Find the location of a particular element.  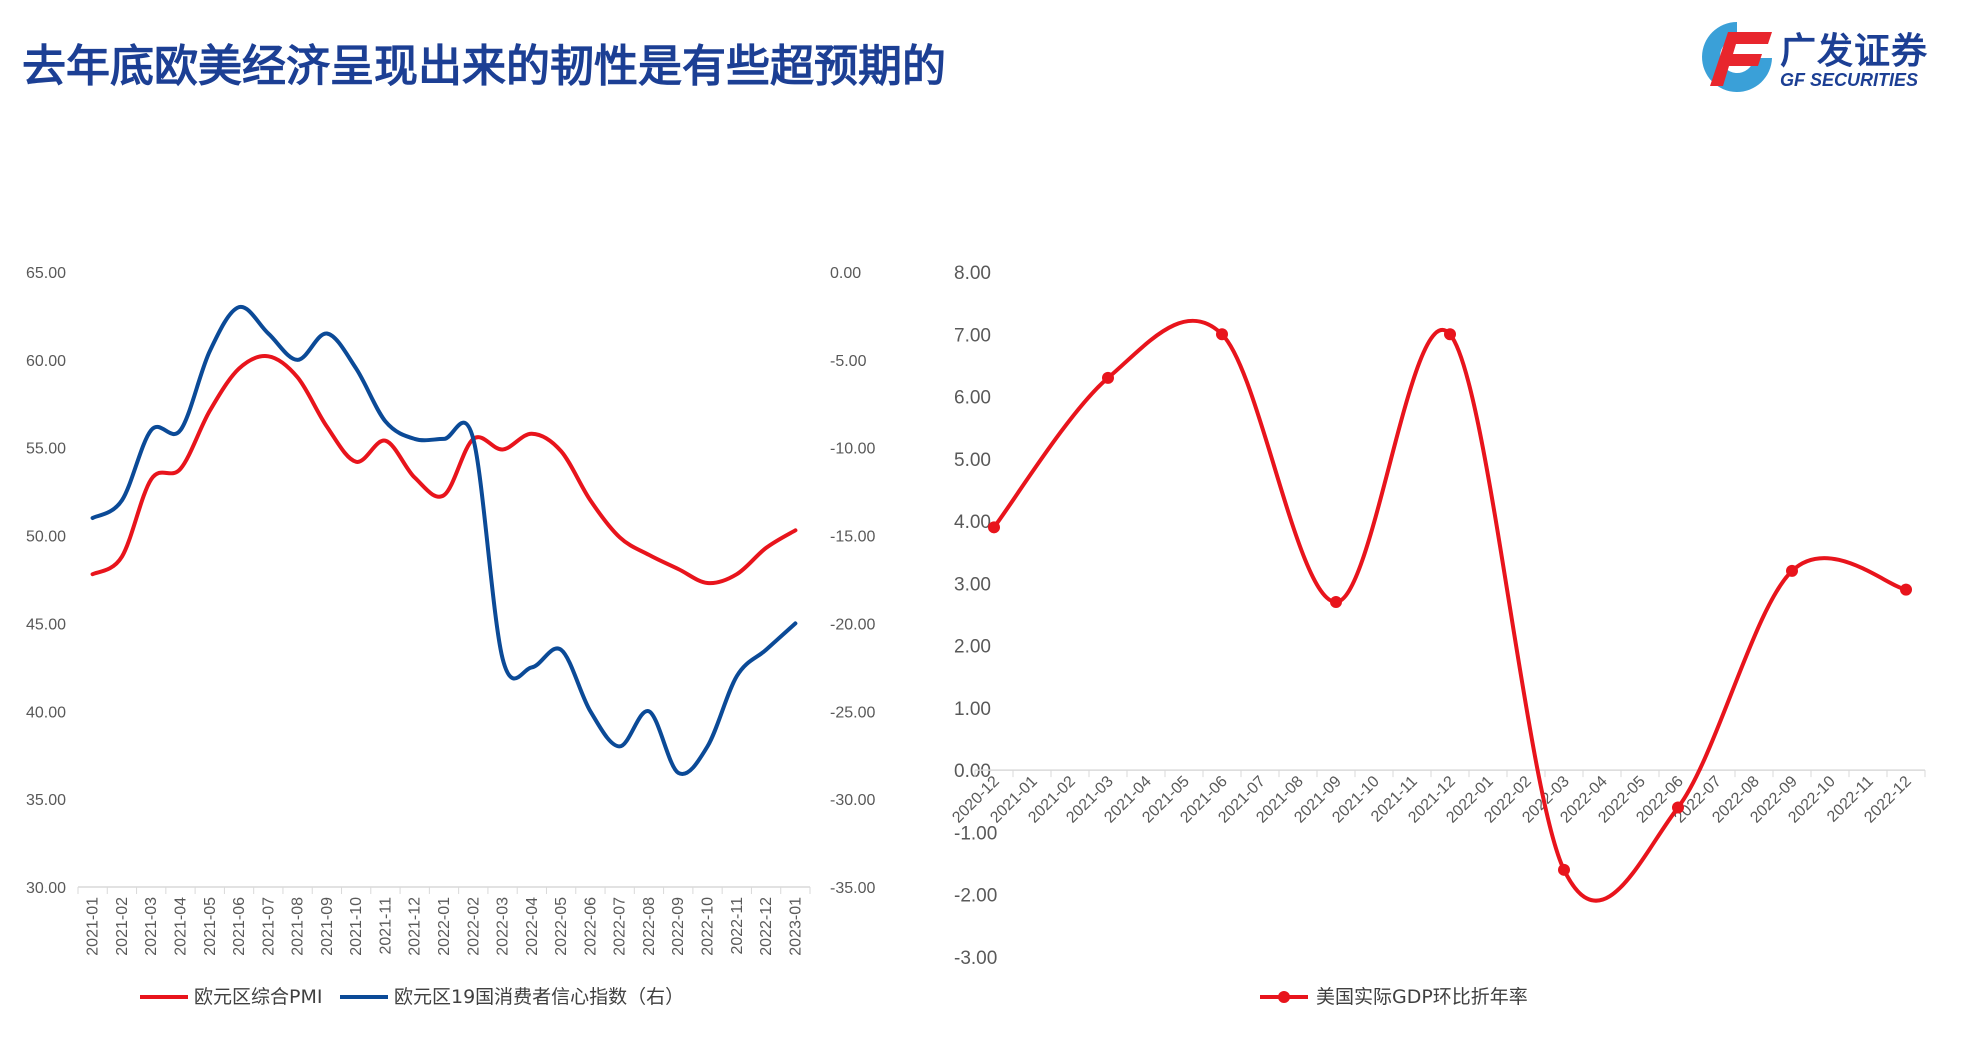

y-axis-tick: 5.00 is located at coordinates (972, 460).